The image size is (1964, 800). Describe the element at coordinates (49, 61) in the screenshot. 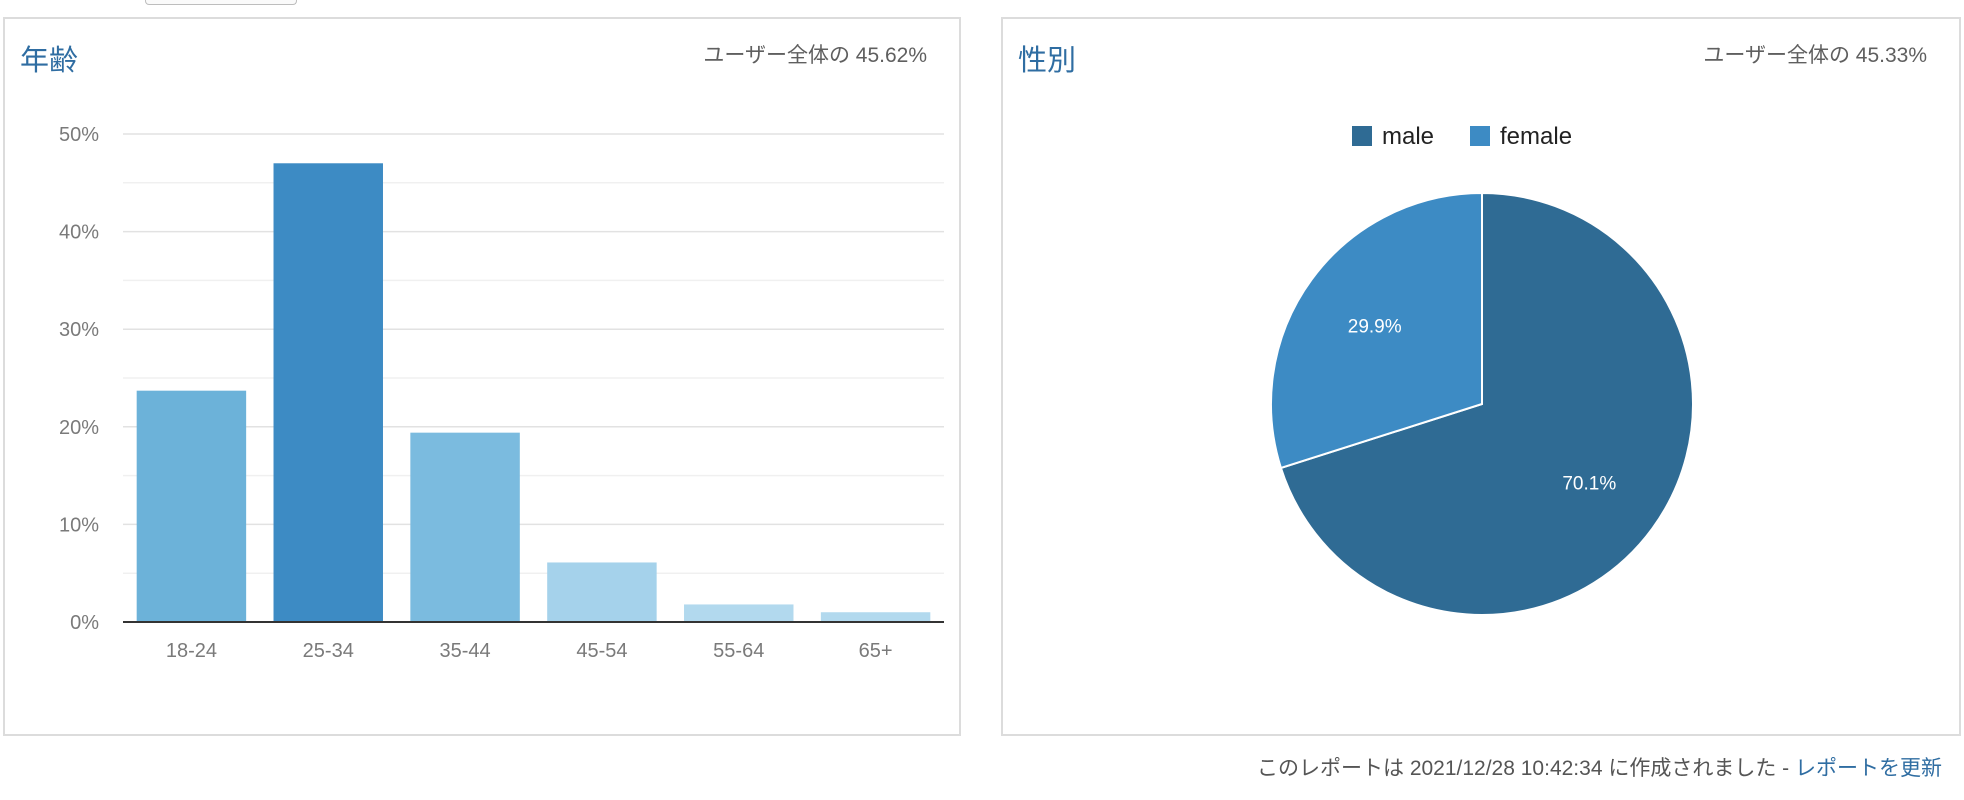

I see `age-card-title: 年齢` at that location.